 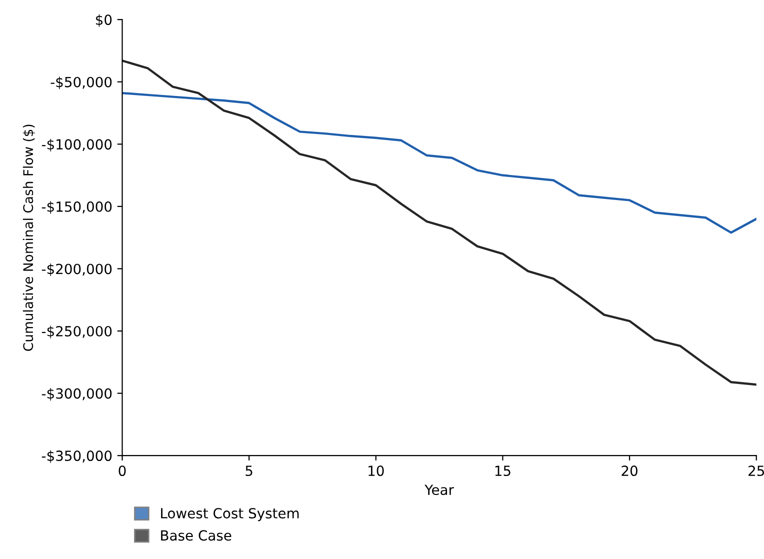 What do you see at coordinates (439, 490) in the screenshot?
I see `x-axis-title: Year` at bounding box center [439, 490].